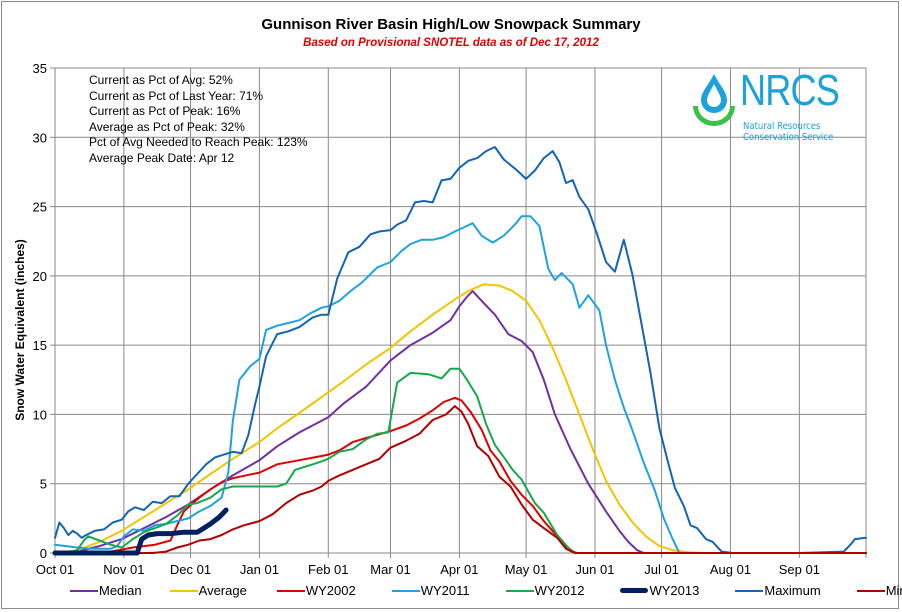 This screenshot has height=612, width=902. I want to click on water-drop-icon, so click(714, 100).